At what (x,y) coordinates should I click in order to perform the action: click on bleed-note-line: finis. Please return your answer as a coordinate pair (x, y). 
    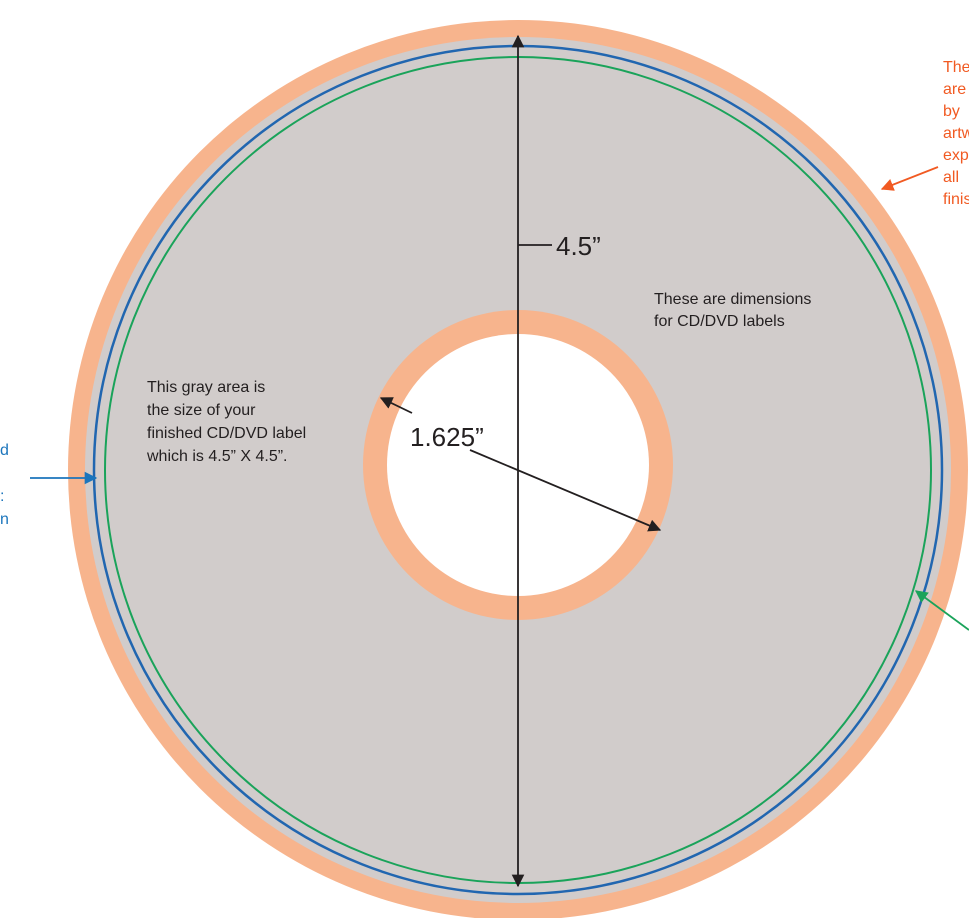
    Looking at the image, I should click on (956, 199).